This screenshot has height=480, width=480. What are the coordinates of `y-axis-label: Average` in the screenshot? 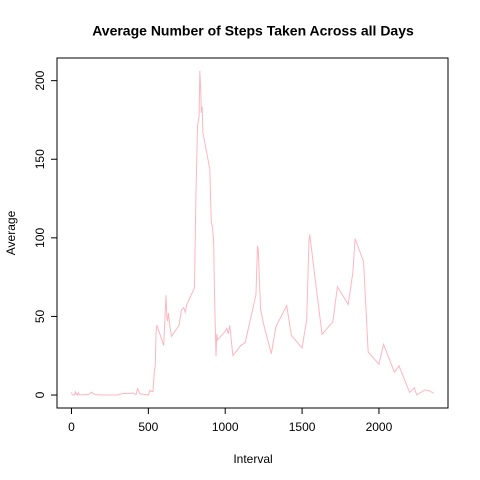 It's located at (11, 232).